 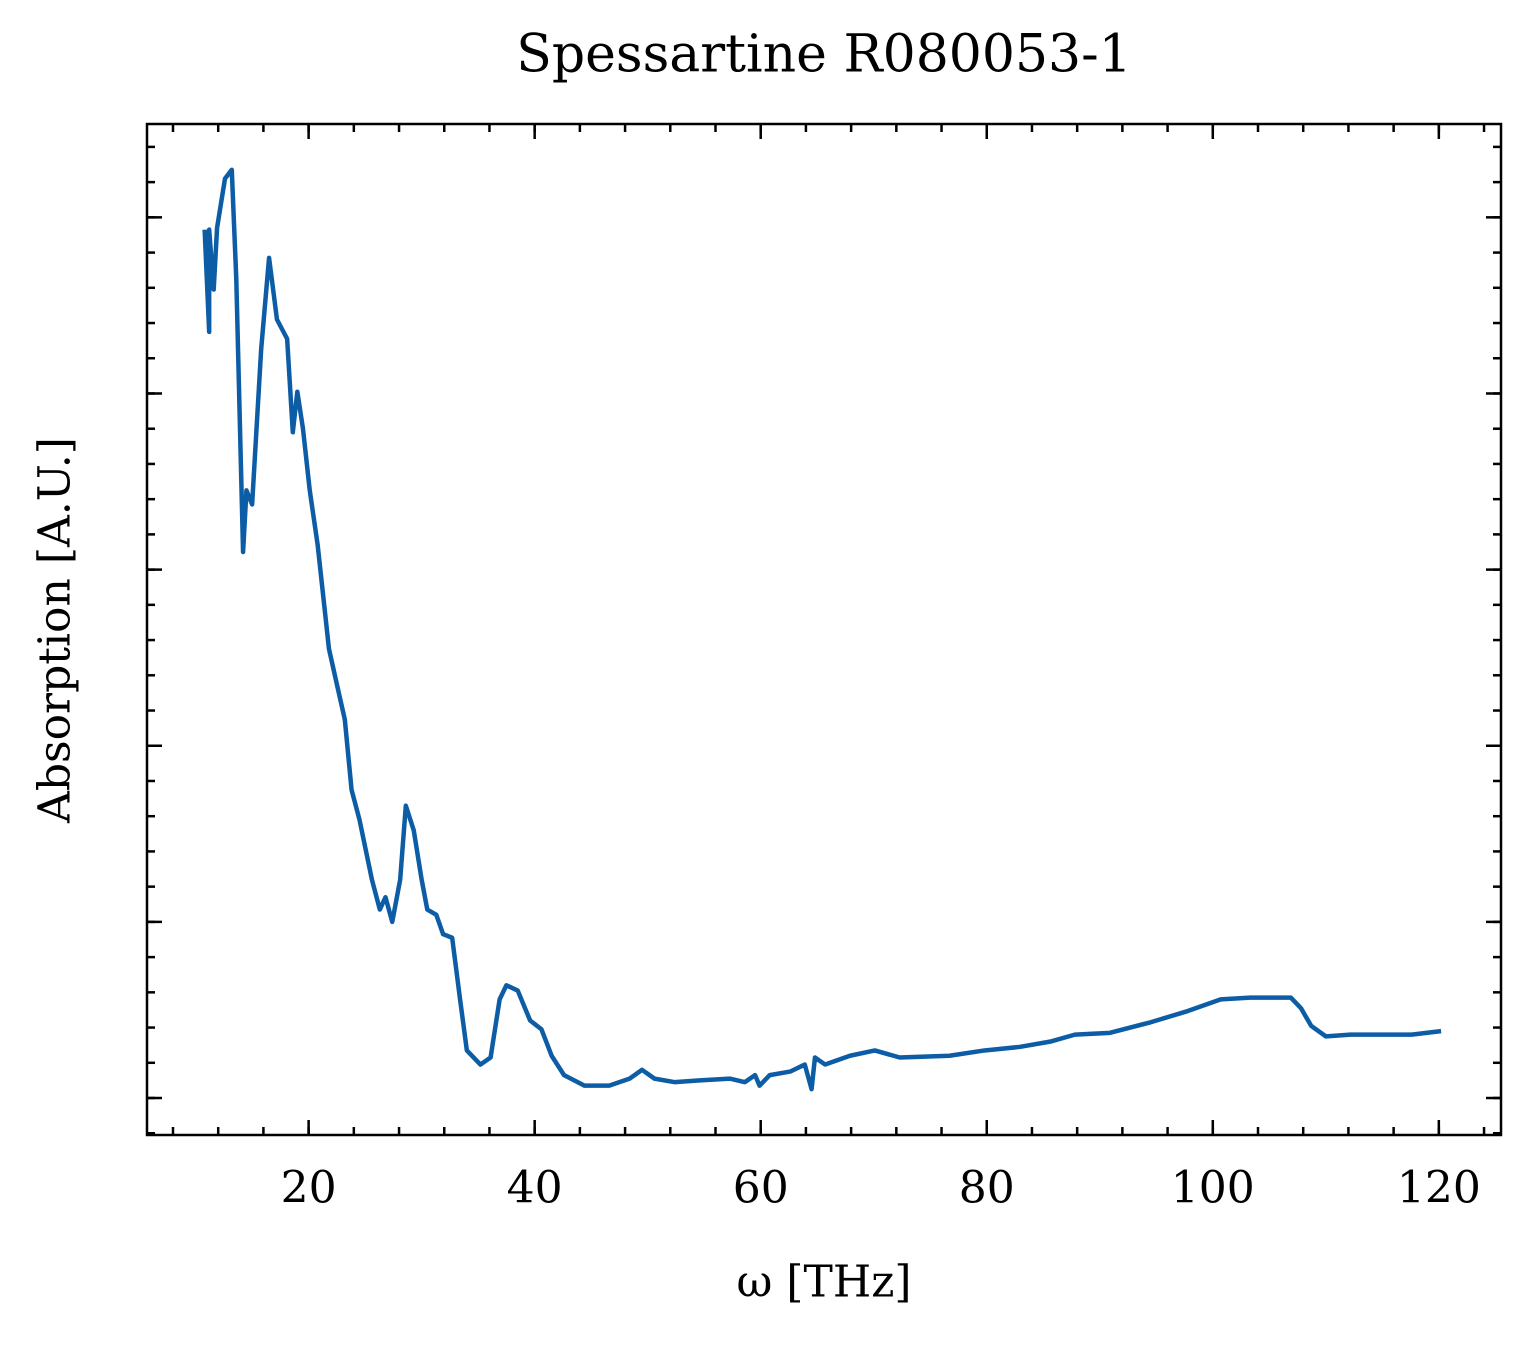 What do you see at coordinates (1439, 1188) in the screenshot?
I see `x-tick-label: 120` at bounding box center [1439, 1188].